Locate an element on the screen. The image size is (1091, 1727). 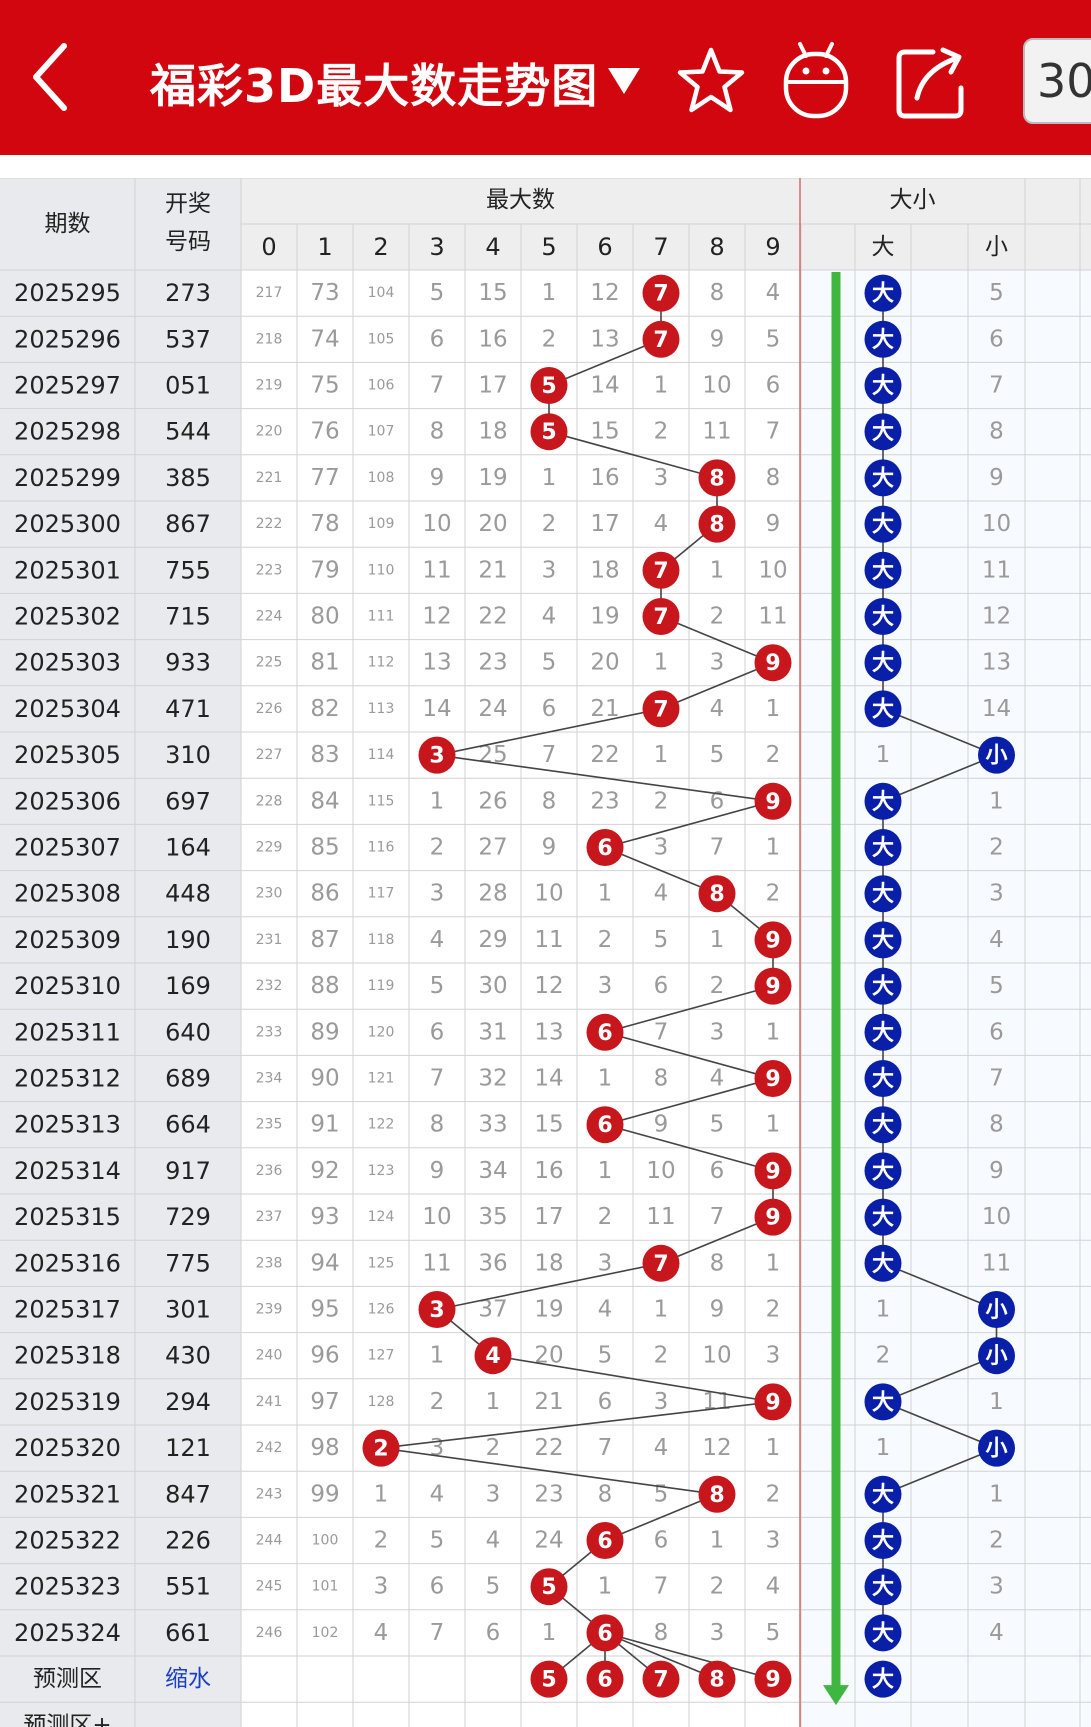
miss-value: 230 is located at coordinates (269, 894).